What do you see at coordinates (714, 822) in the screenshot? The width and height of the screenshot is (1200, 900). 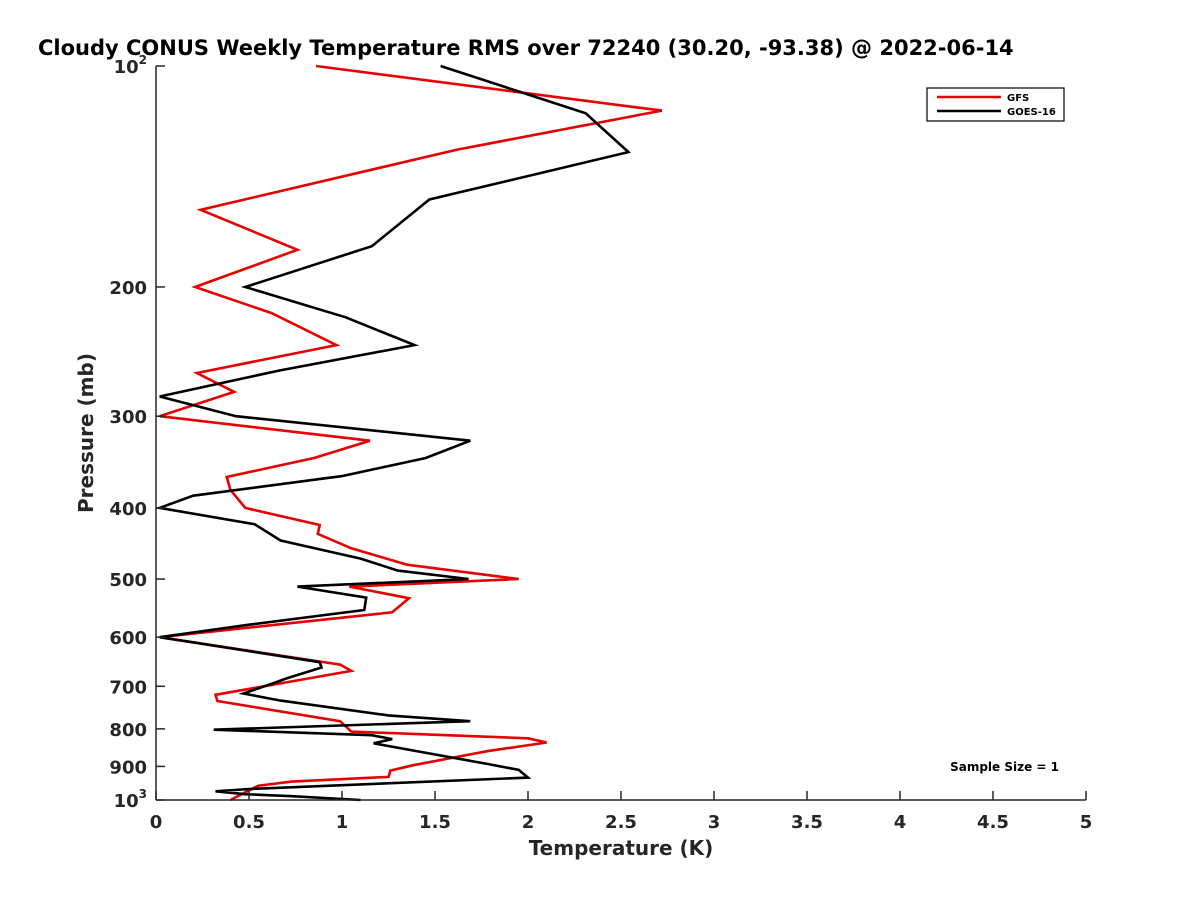 I see `x-tick-label: 3` at bounding box center [714, 822].